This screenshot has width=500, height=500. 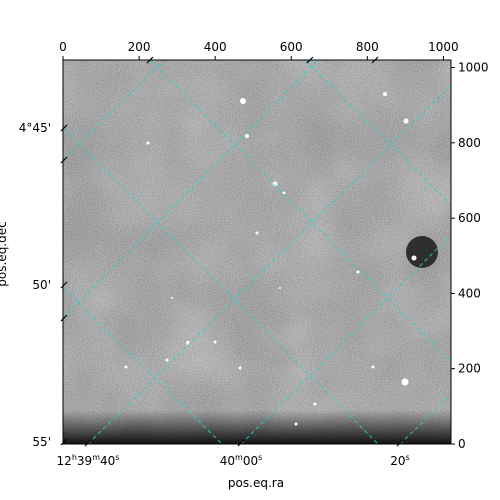 I want to click on y-tick-label: 600, so click(x=469, y=218).